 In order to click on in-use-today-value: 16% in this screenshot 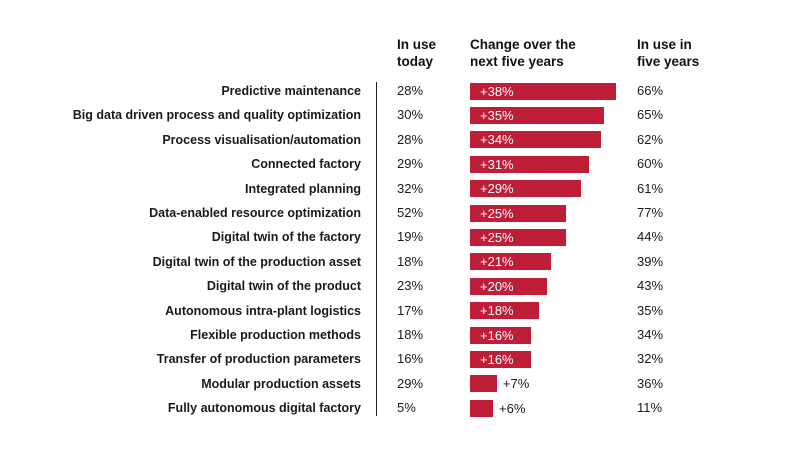, I will do `click(410, 359)`.